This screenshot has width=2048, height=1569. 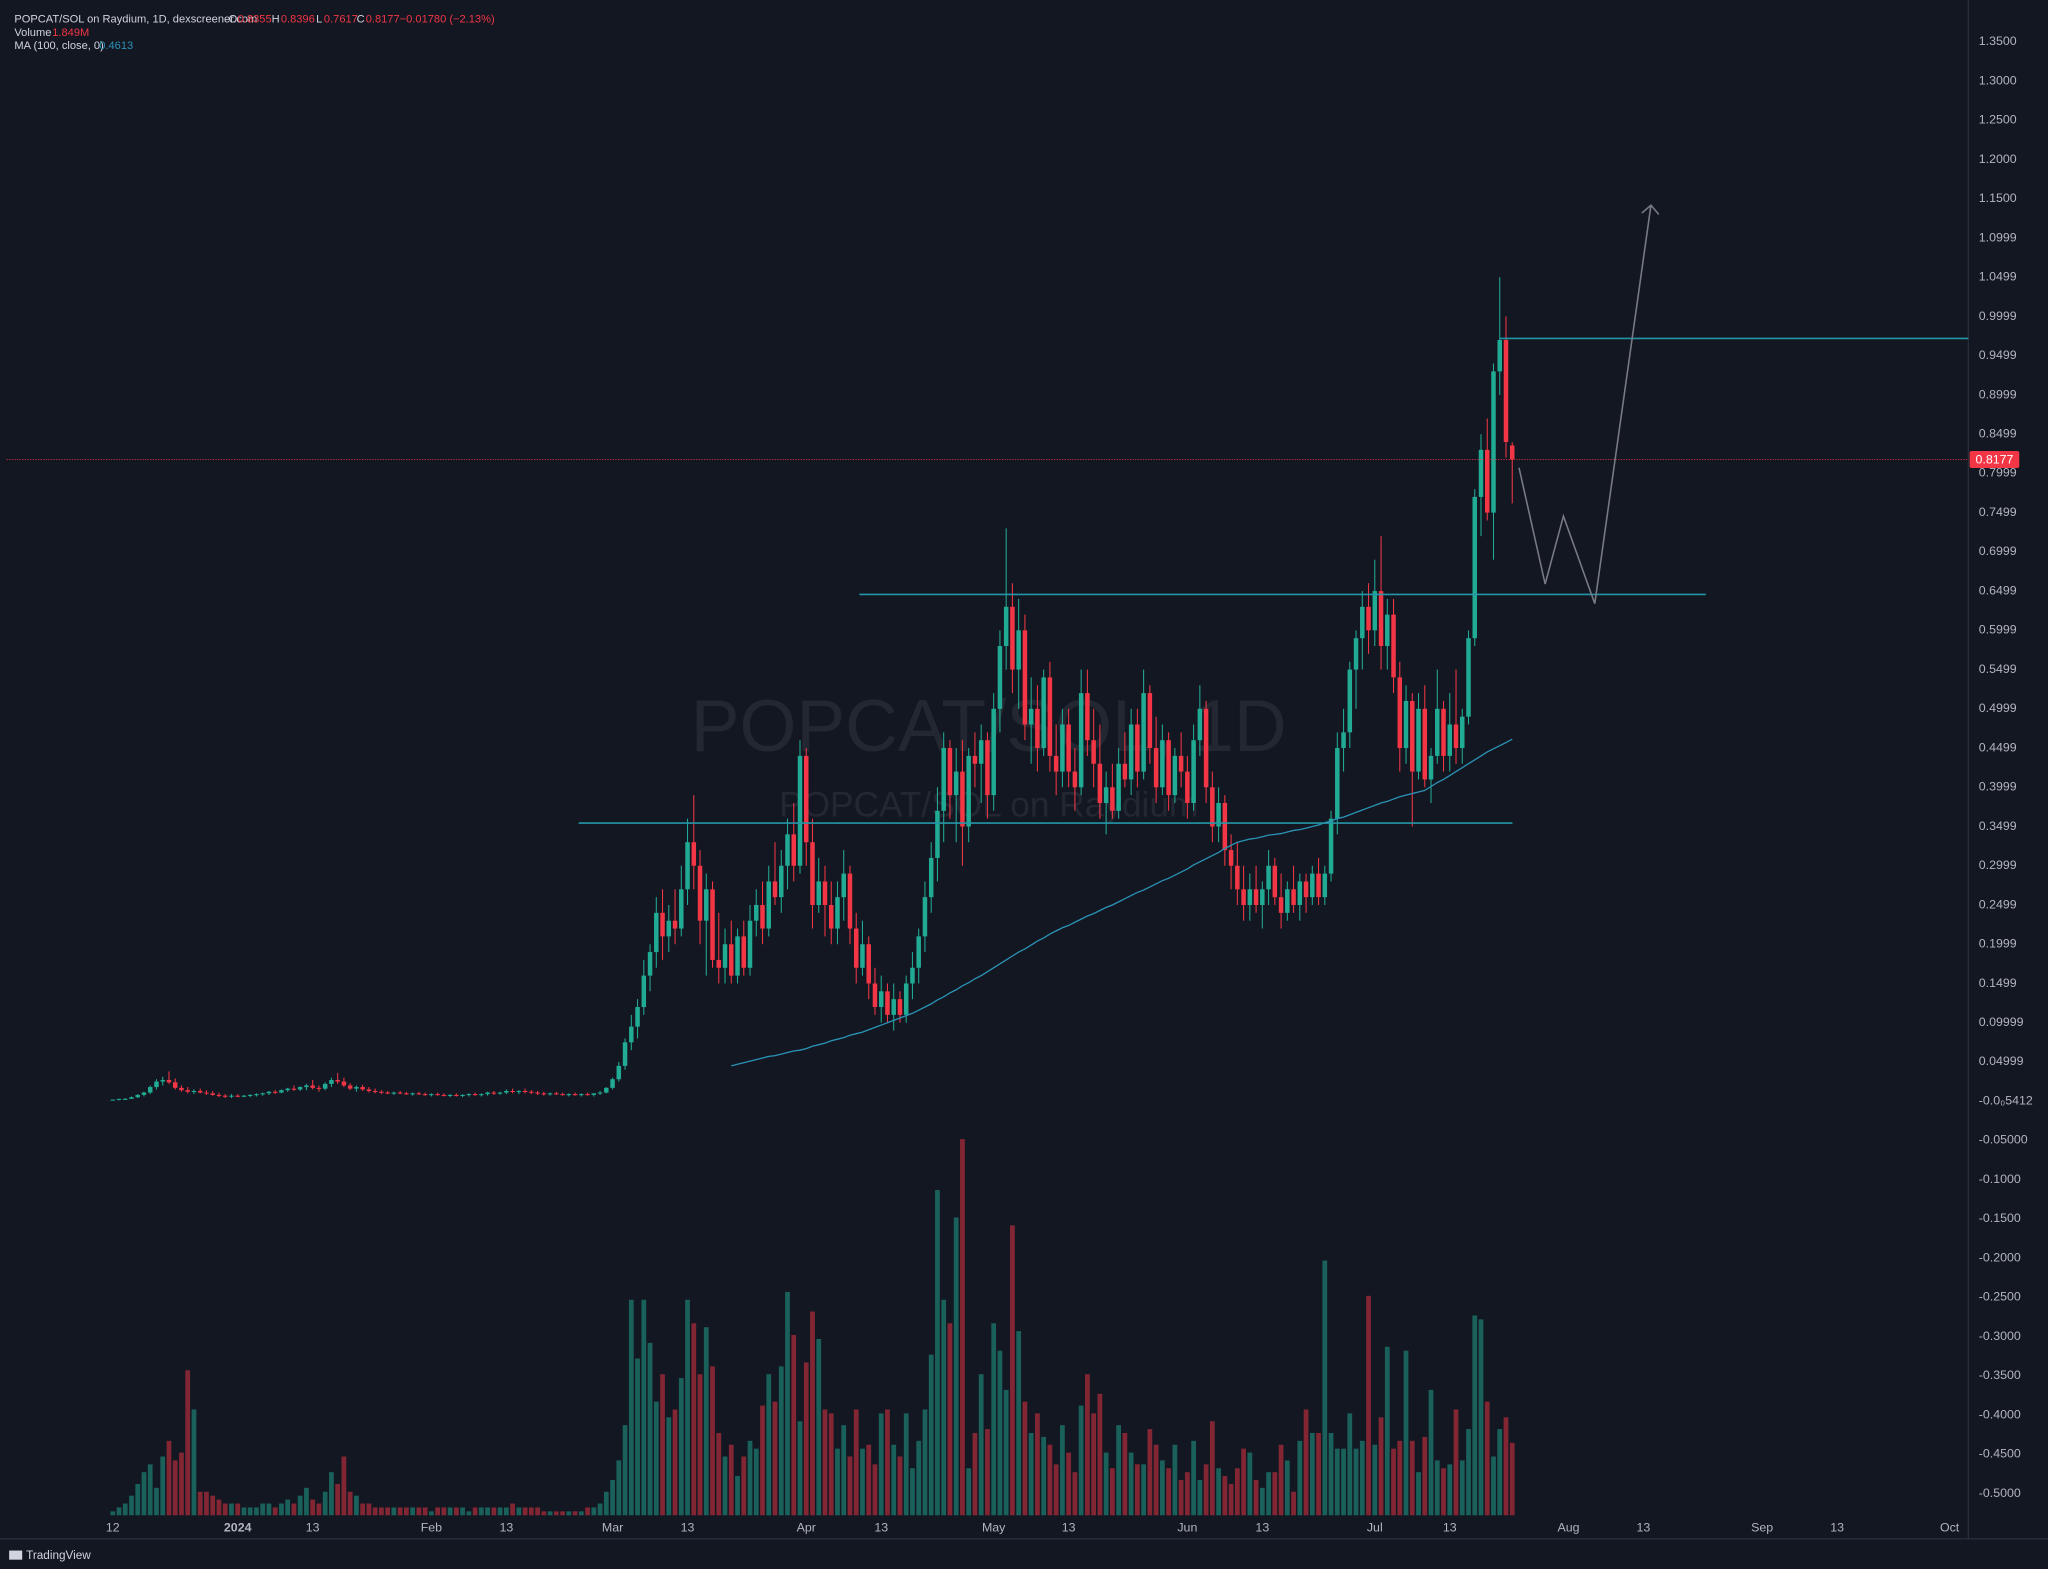 I want to click on y-tick-label: 0.3999, so click(x=1998, y=787).